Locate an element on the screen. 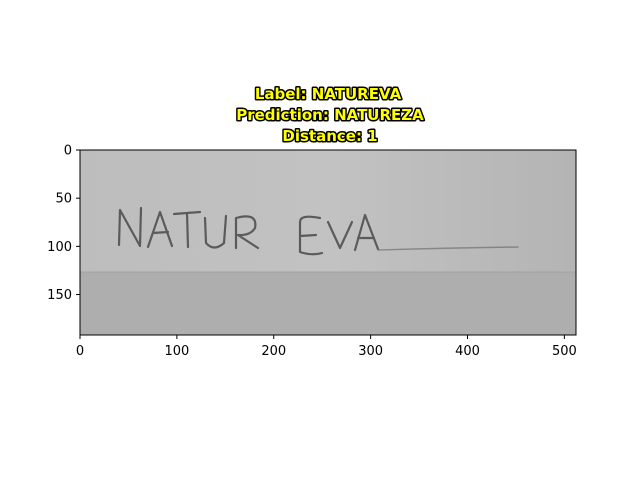  y-axis: 0 50 100 150 is located at coordinates (63, 223).